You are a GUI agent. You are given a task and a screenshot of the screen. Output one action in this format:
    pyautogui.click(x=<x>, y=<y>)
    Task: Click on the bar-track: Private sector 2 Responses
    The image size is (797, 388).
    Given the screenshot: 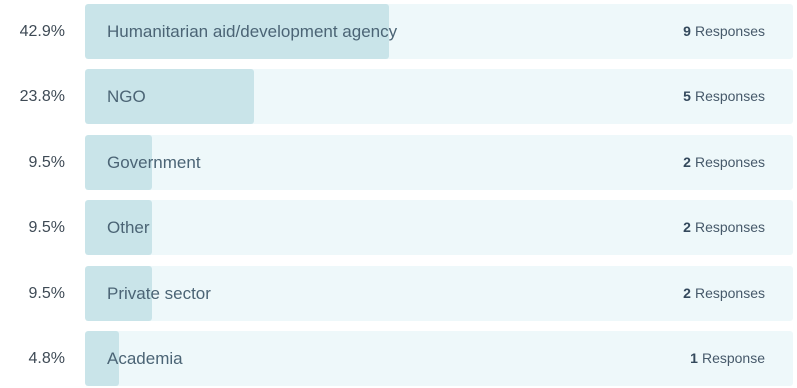 What is the action you would take?
    pyautogui.click(x=439, y=293)
    